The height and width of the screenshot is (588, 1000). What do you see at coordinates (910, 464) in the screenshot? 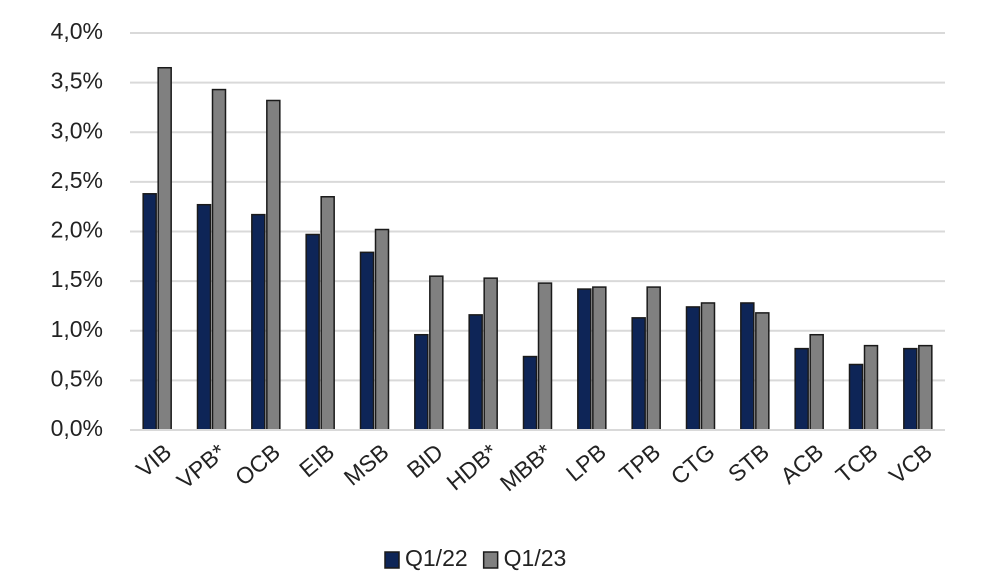
I see `x-tick-label: VCB` at bounding box center [910, 464].